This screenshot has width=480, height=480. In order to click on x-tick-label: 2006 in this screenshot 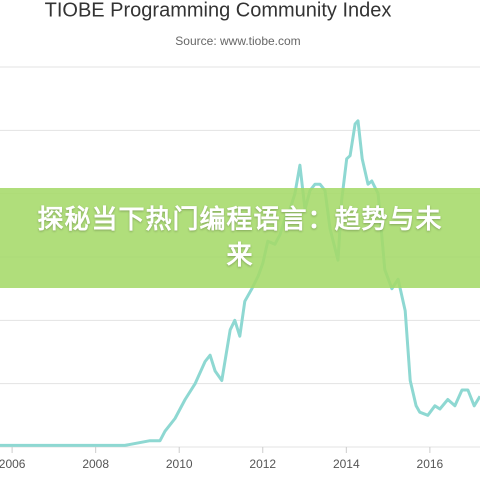, I will do `click(13, 464)`.